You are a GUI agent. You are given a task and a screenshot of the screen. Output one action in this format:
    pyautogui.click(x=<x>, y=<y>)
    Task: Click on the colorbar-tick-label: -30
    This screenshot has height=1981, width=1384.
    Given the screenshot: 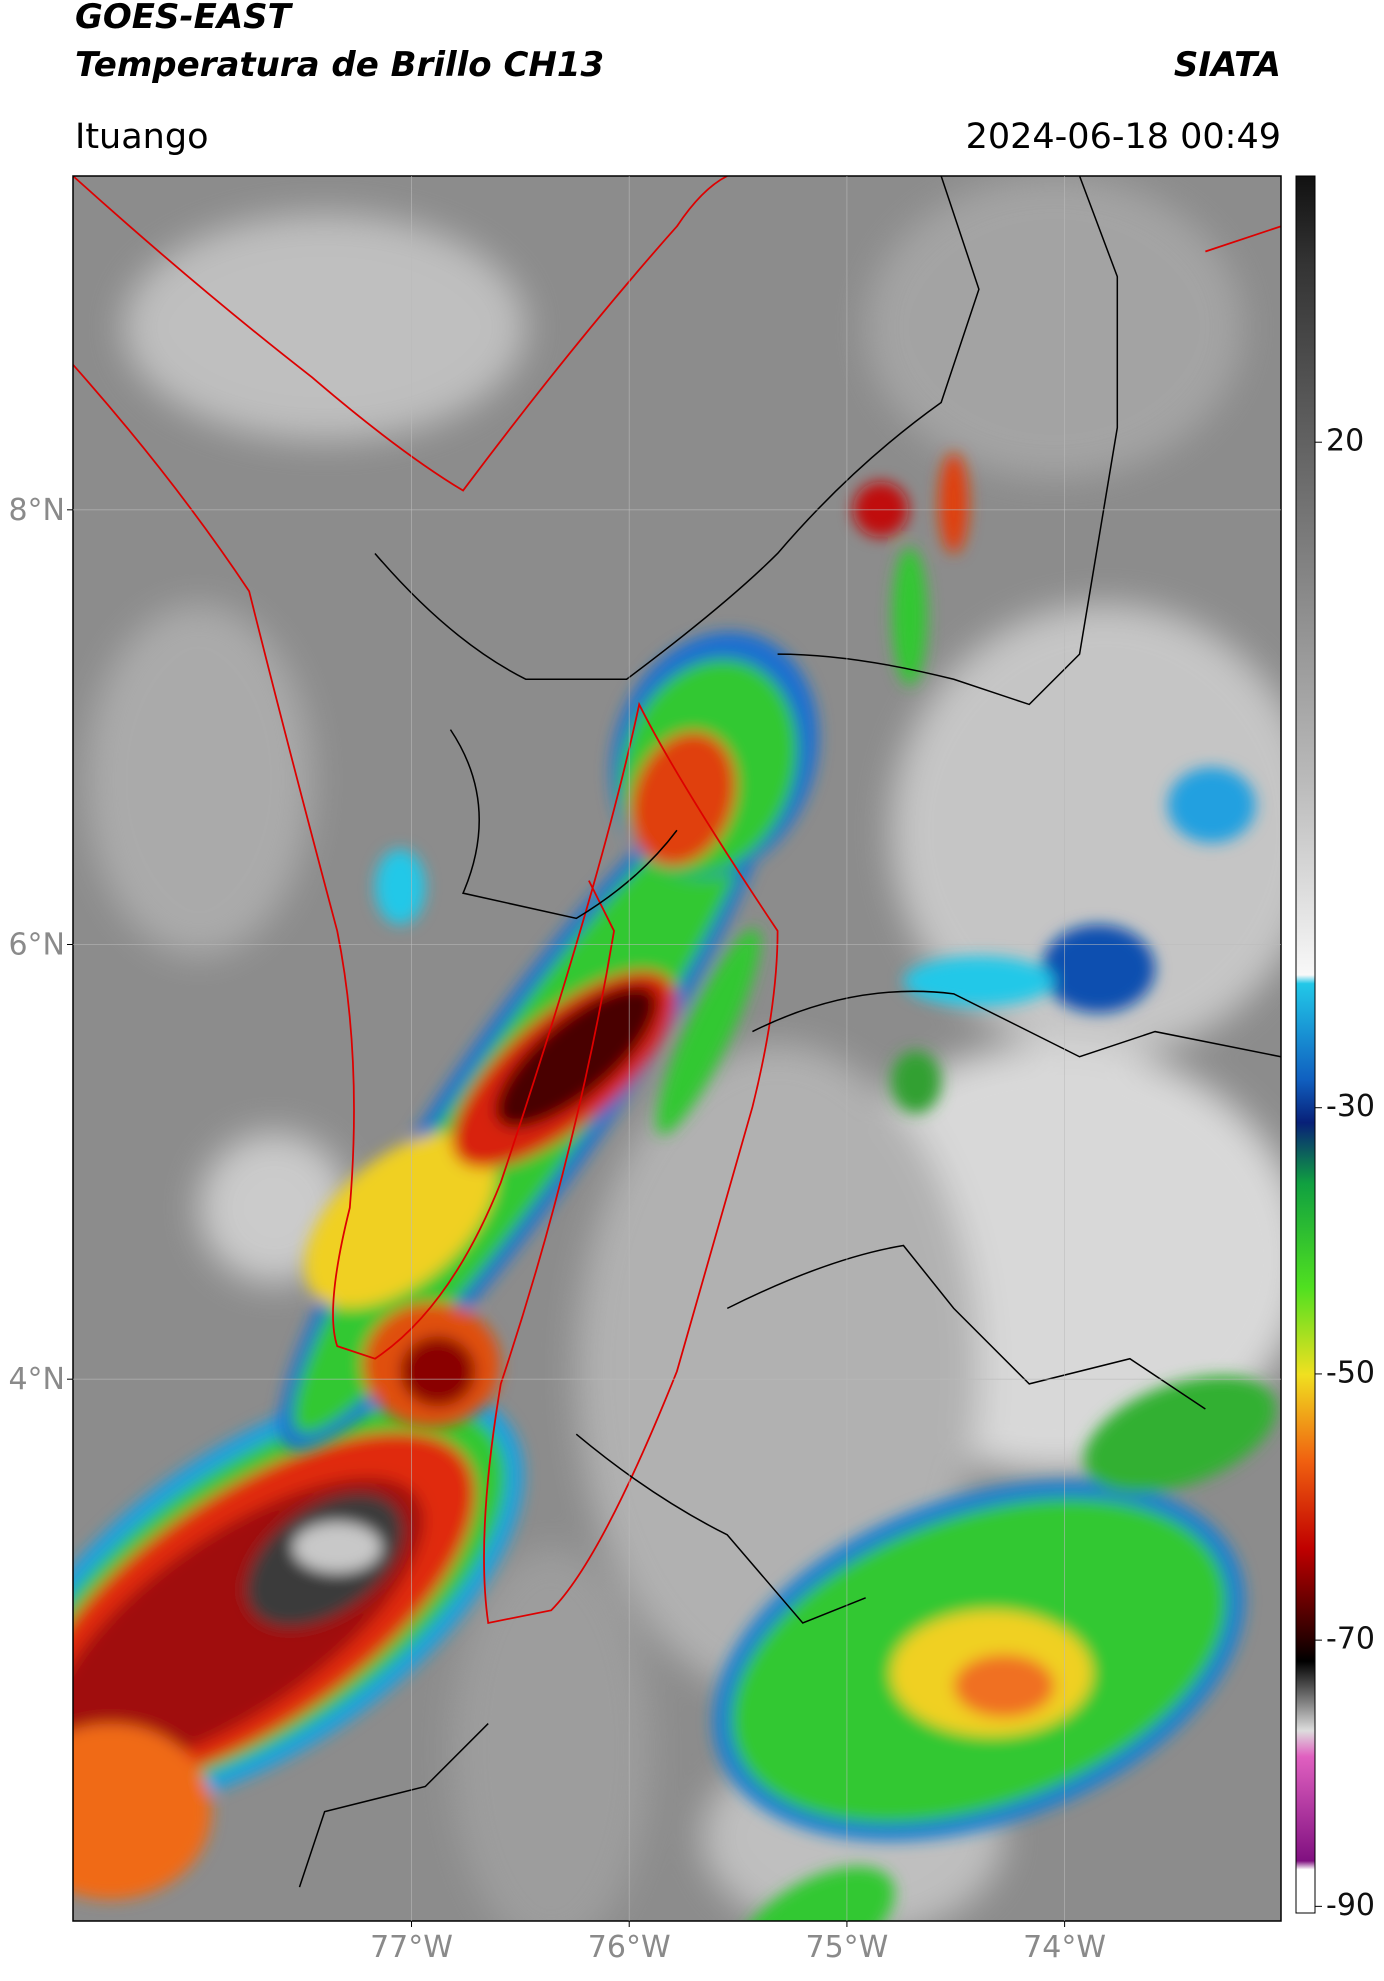 What is the action you would take?
    pyautogui.click(x=1350, y=1106)
    